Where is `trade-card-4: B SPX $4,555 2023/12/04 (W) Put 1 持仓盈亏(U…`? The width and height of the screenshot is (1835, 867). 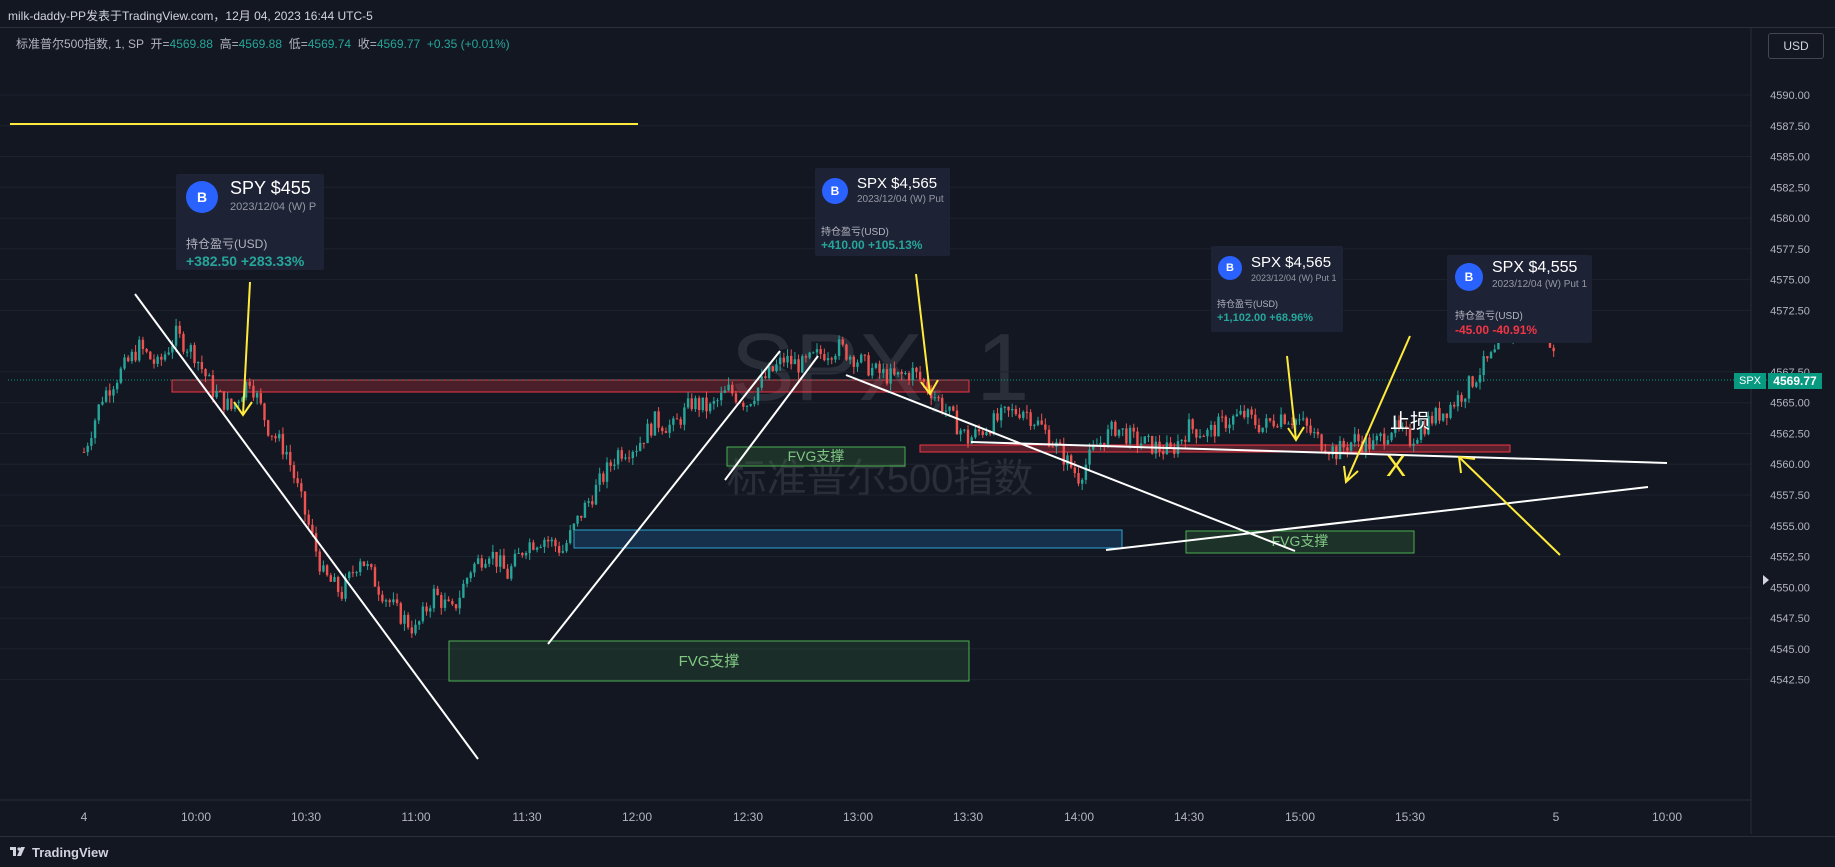 trade-card-4: B SPX $4,555 2023/12/04 (W) Put 1 持仓盈亏(U… is located at coordinates (1519, 299).